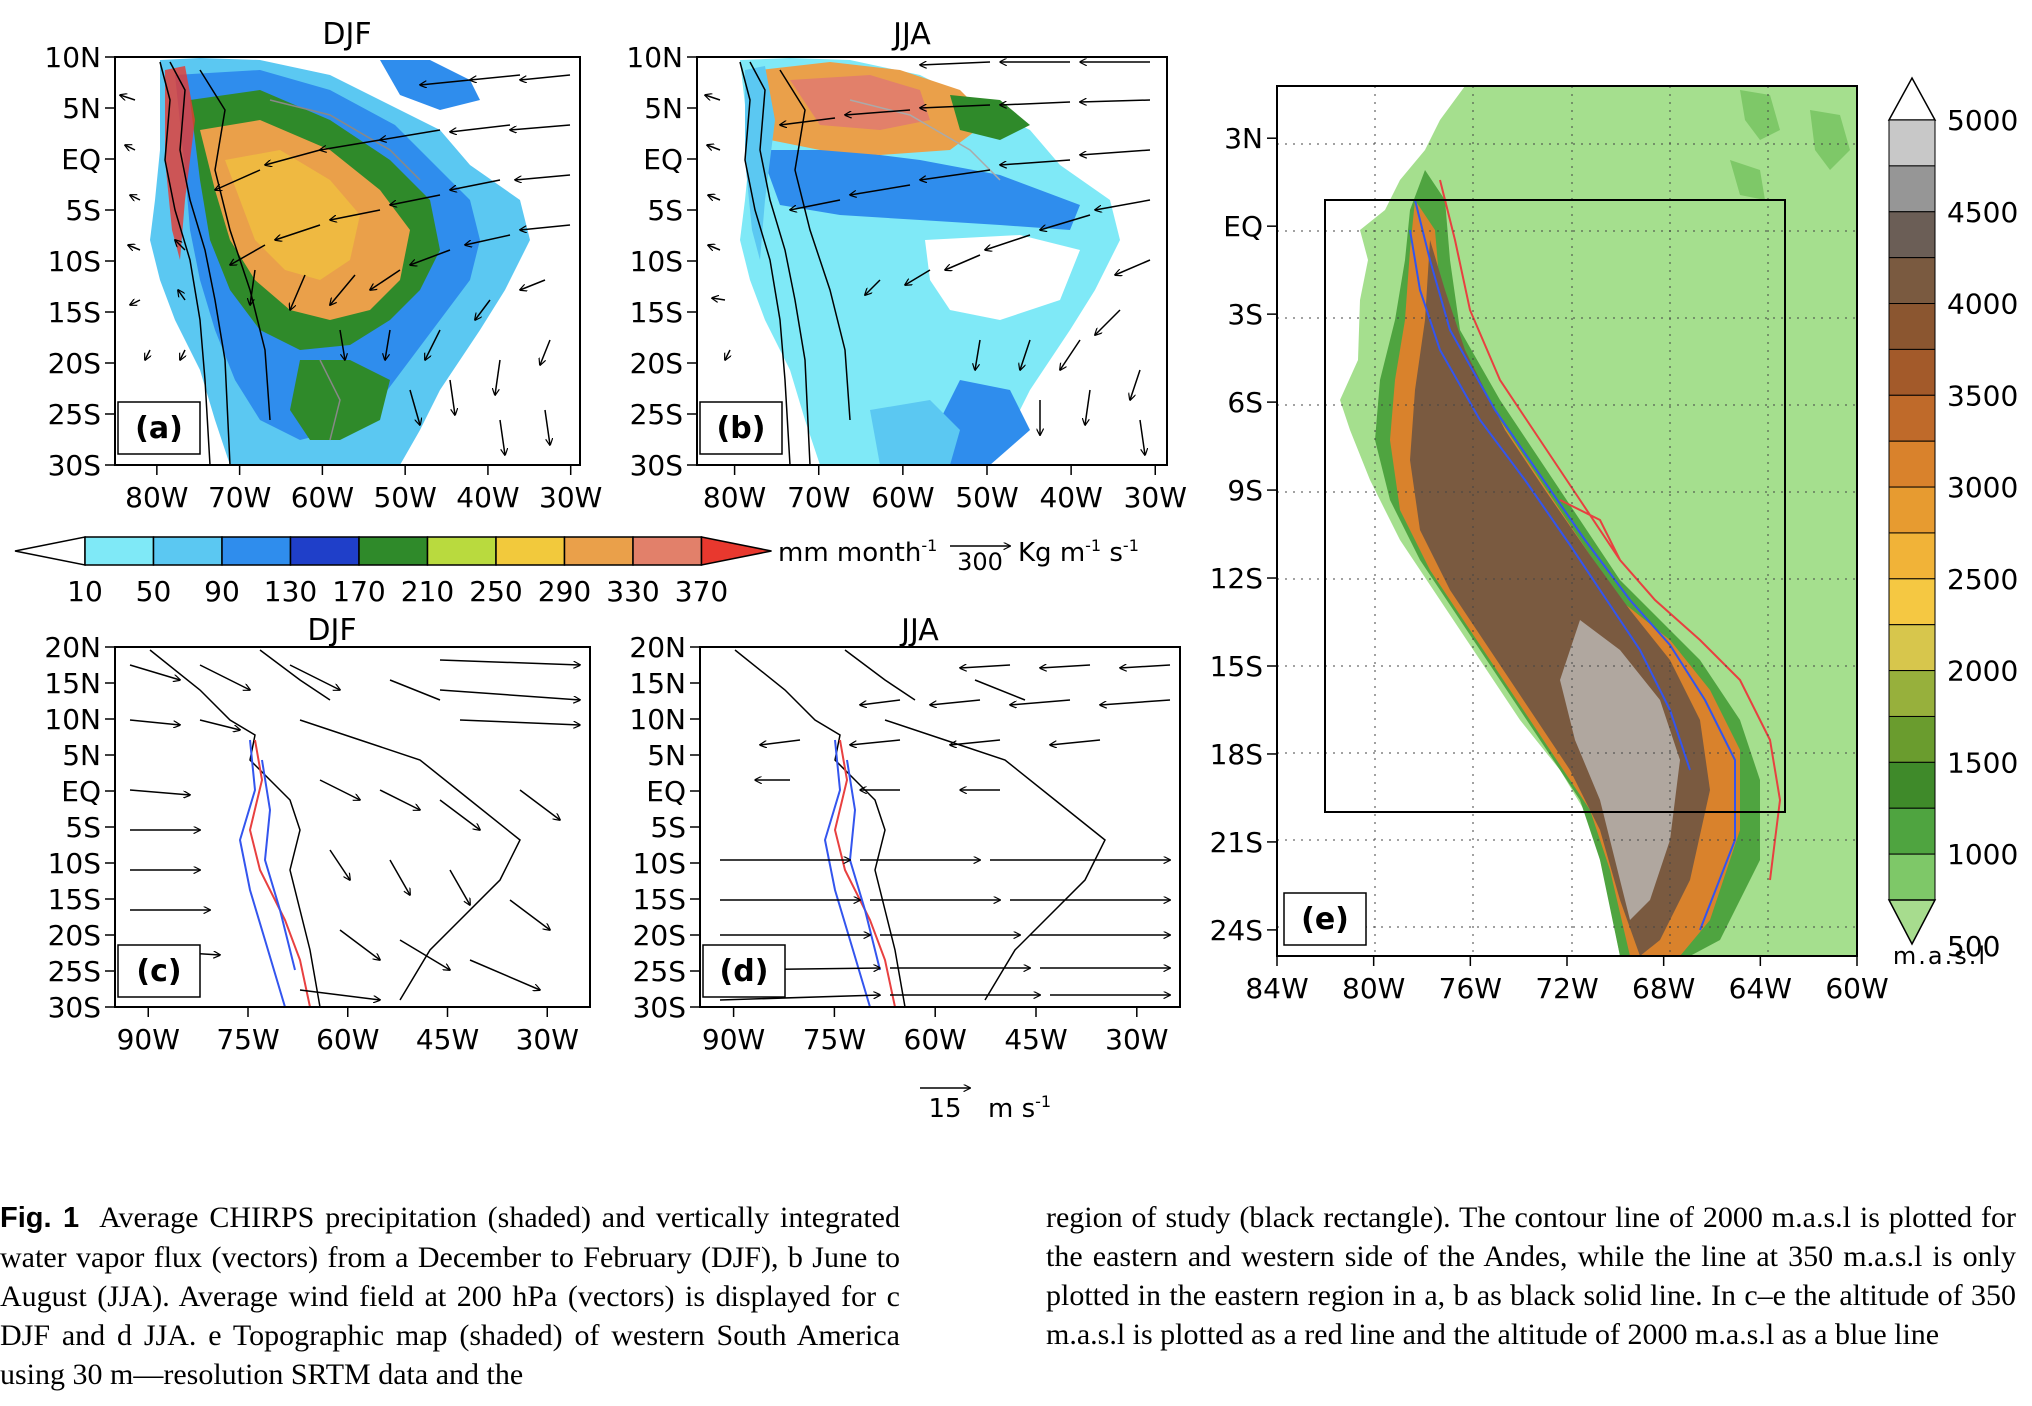 This screenshot has height=1406, width=2032. Describe the element at coordinates (1982, 212) in the screenshot. I see `elev-colorbar-tick-label: 4500` at that location.